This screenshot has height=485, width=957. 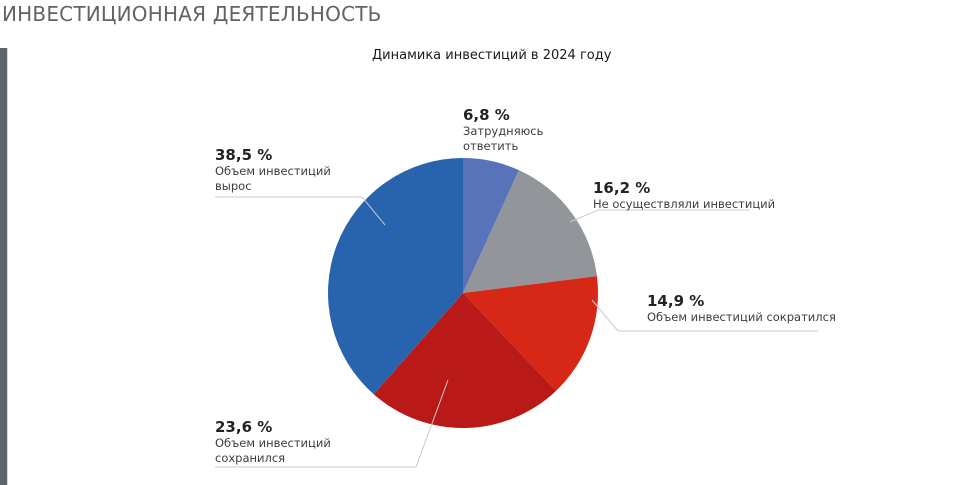 I want to click on slice-value: 6,8 %, so click(x=486, y=115).